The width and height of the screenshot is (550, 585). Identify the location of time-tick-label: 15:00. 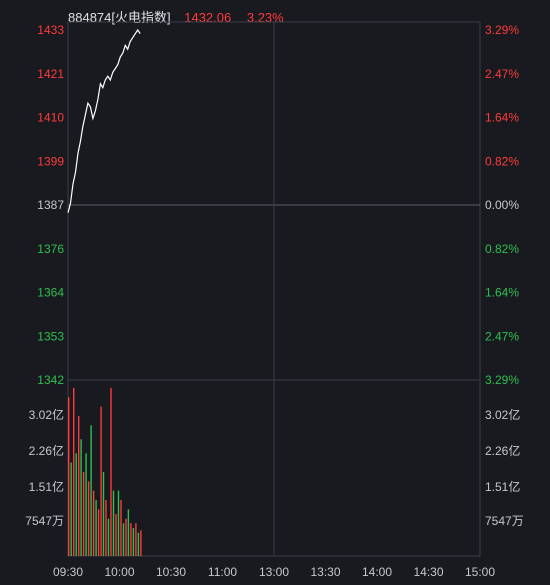
(480, 572).